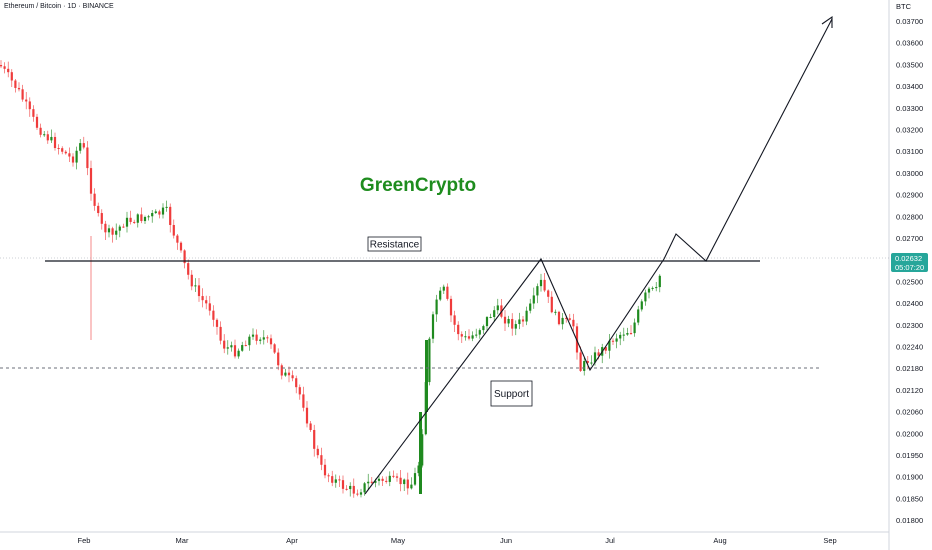 Image resolution: width=932 pixels, height=550 pixels. Describe the element at coordinates (909, 173) in the screenshot. I see `y-tick-label: 0.03000` at that location.